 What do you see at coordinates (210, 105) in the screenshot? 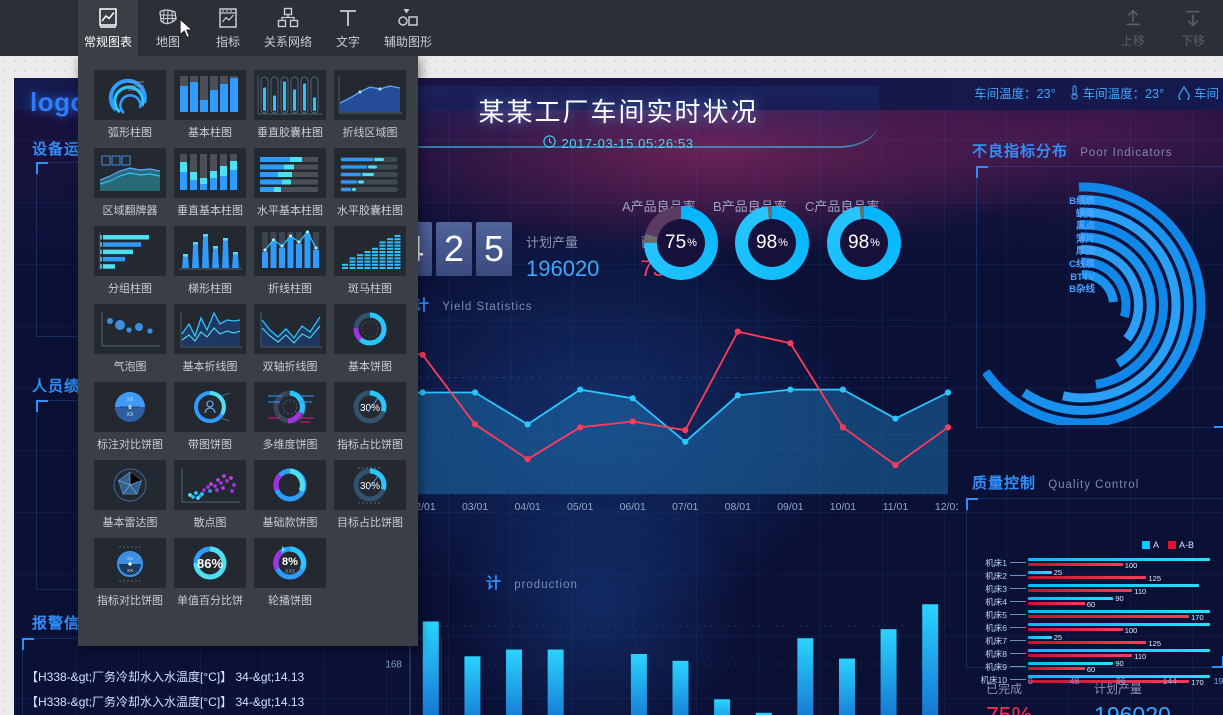
I see `chart-type-basic-bar: 基本柱图` at bounding box center [210, 105].